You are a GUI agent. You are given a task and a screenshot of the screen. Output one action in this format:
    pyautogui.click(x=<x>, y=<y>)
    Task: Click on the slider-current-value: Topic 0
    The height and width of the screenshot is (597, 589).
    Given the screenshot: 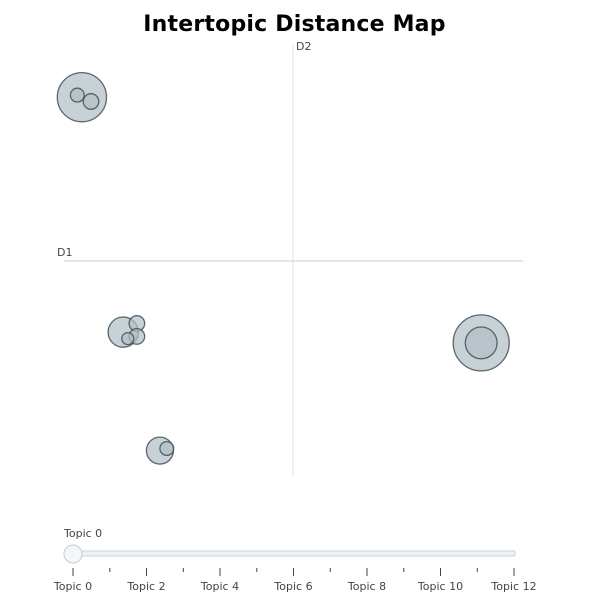 What is the action you would take?
    pyautogui.click(x=83, y=533)
    